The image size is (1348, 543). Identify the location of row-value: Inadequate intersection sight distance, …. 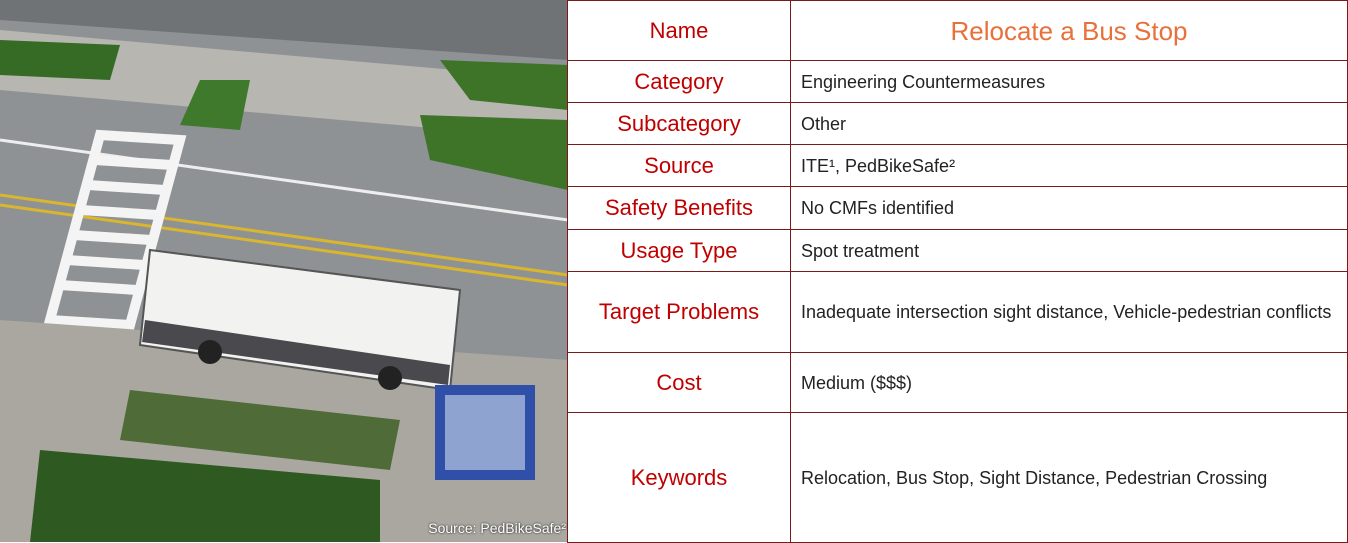
(1069, 312).